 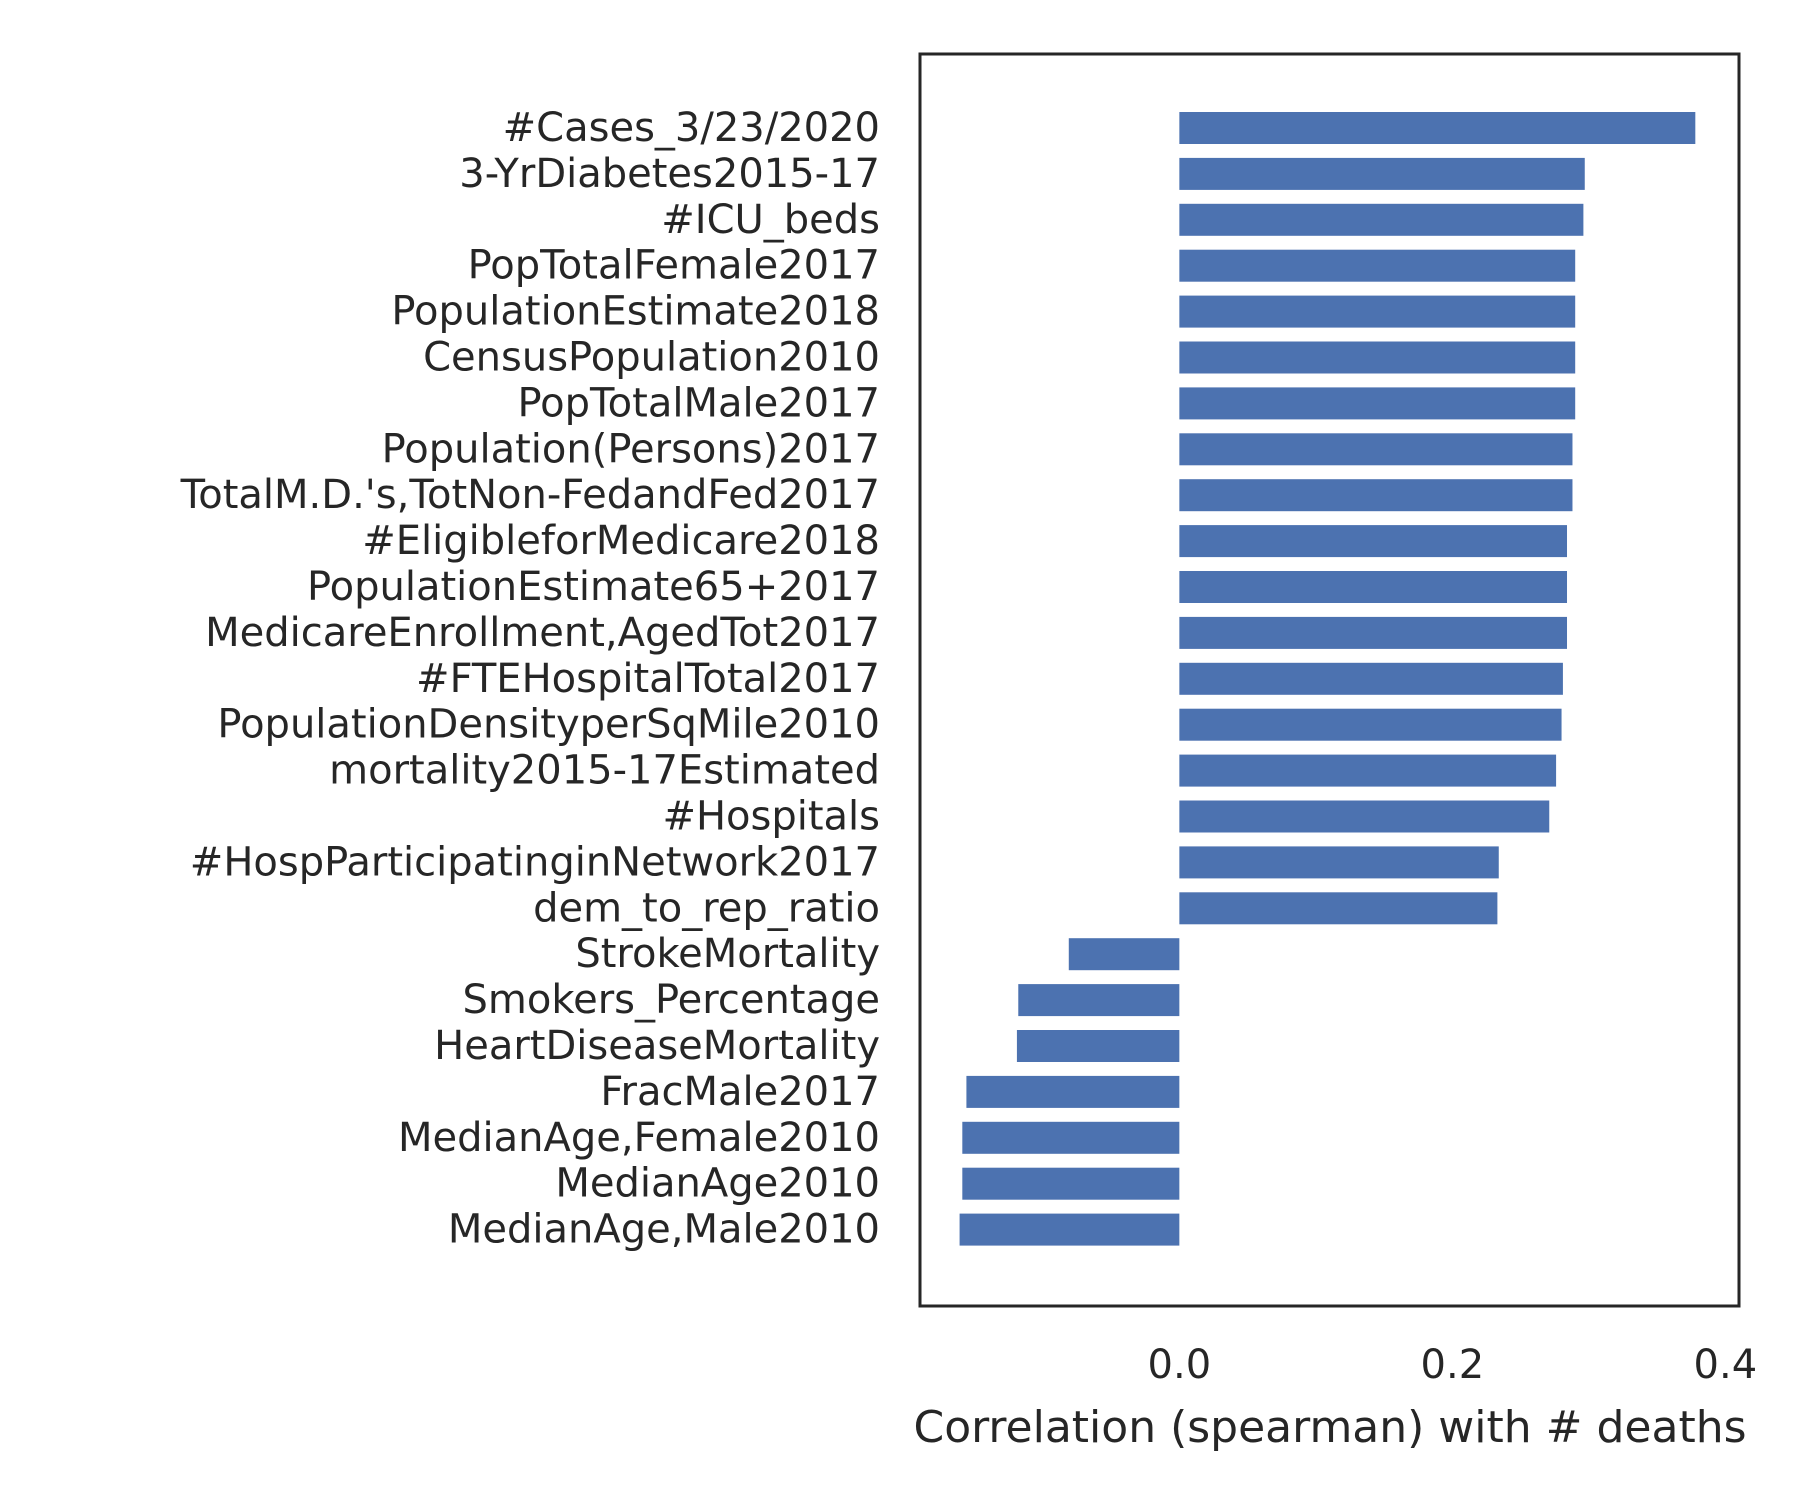 I want to click on y-tick-label: MedicareEnrollment,AgedTot2017, so click(x=542, y=633).